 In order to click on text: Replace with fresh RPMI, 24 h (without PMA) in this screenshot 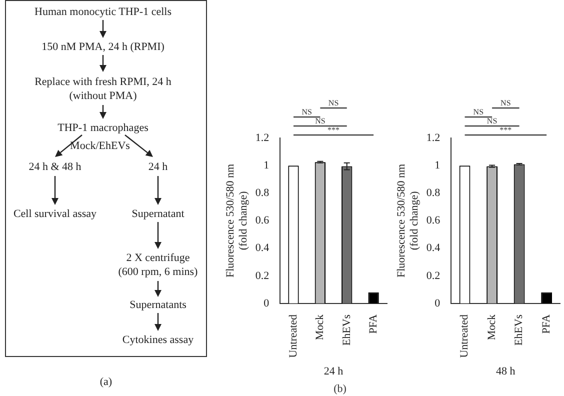, I will do `click(103, 89)`.